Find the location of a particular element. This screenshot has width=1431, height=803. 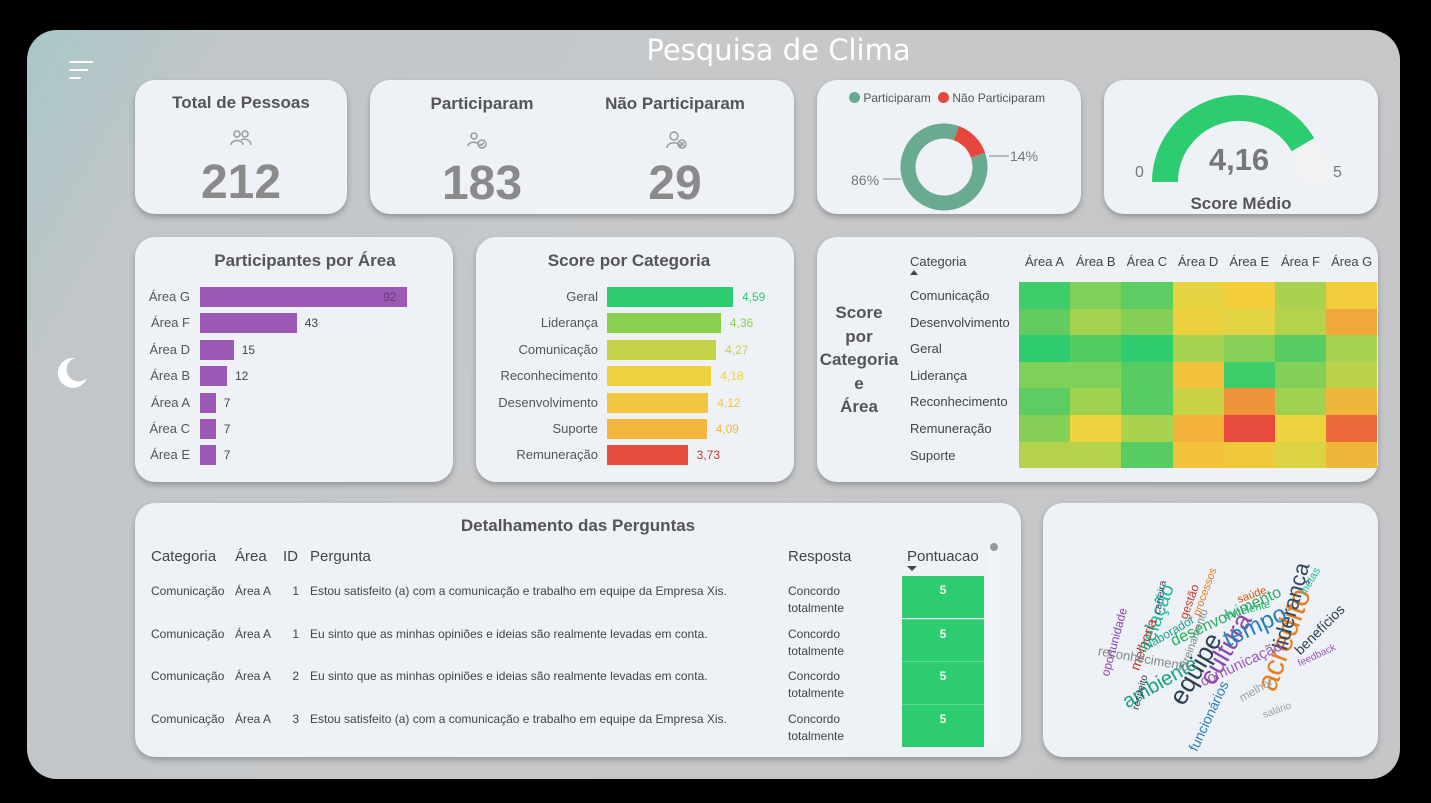

bar-row: Área F 43 is located at coordinates (294, 323).